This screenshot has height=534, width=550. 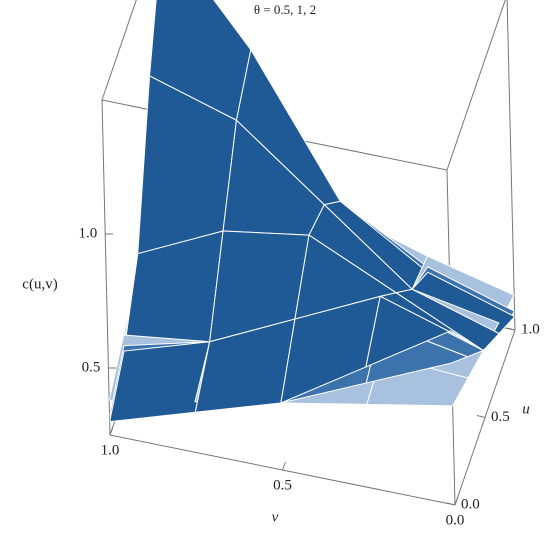 What do you see at coordinates (470, 504) in the screenshot?
I see `u-tick-label: 0.0` at bounding box center [470, 504].